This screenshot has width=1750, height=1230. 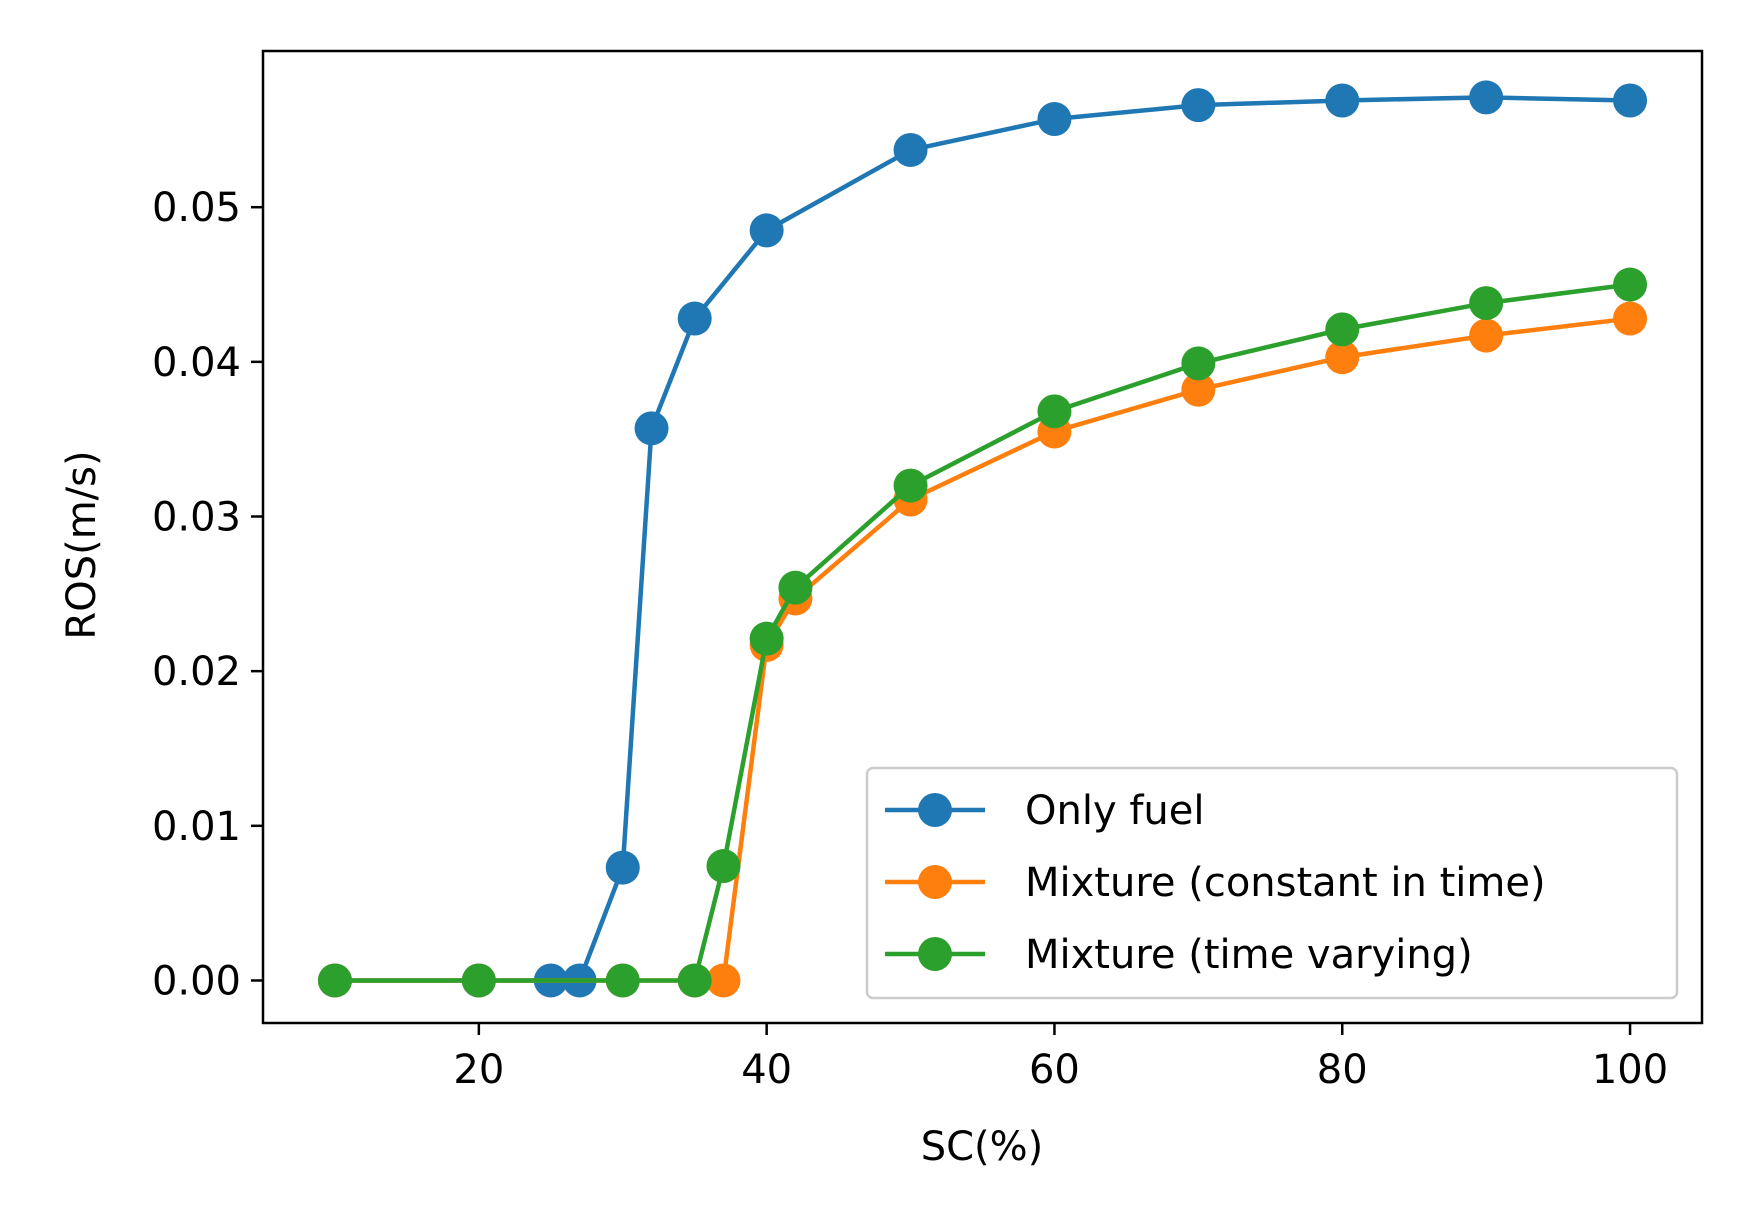 I want to click on x-tick-label: 60, so click(x=1054, y=1070).